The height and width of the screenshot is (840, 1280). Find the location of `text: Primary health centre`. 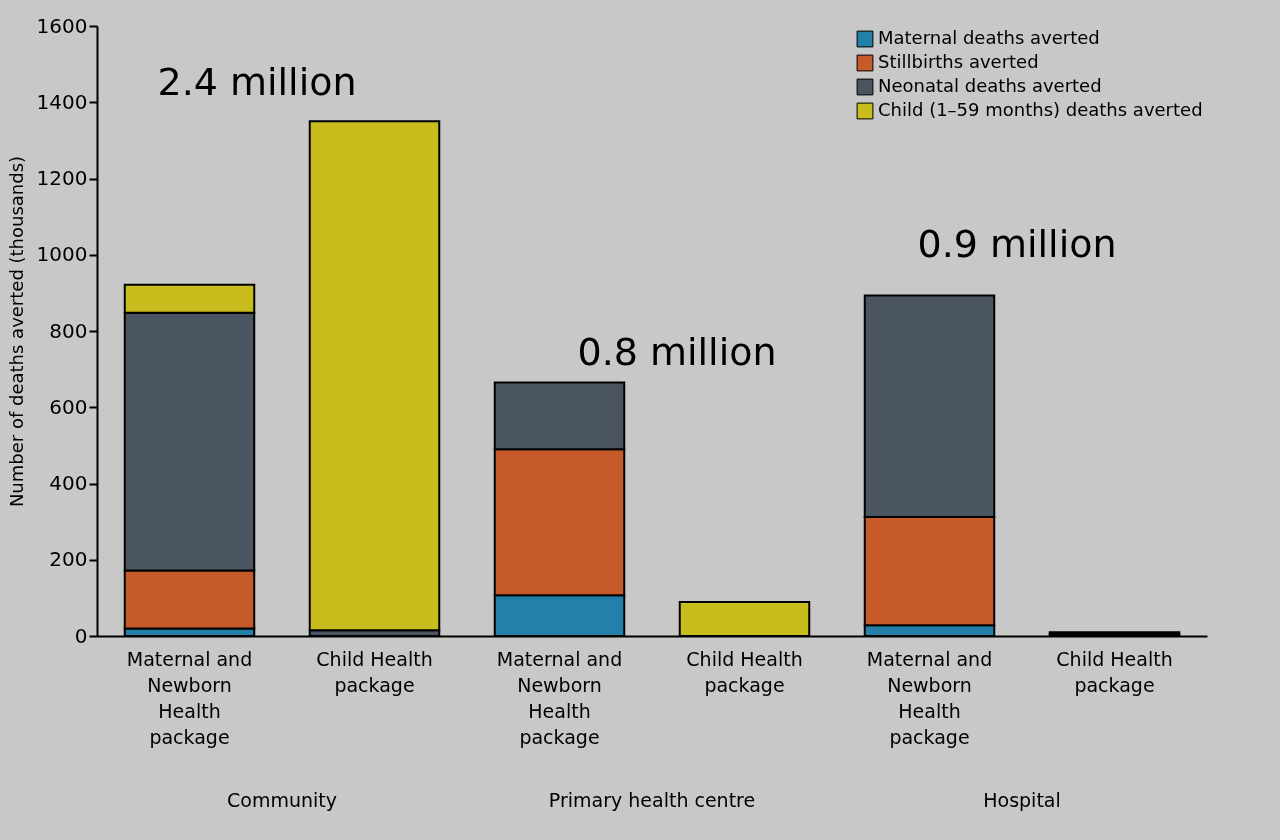

text: Primary health centre is located at coordinates (652, 800).